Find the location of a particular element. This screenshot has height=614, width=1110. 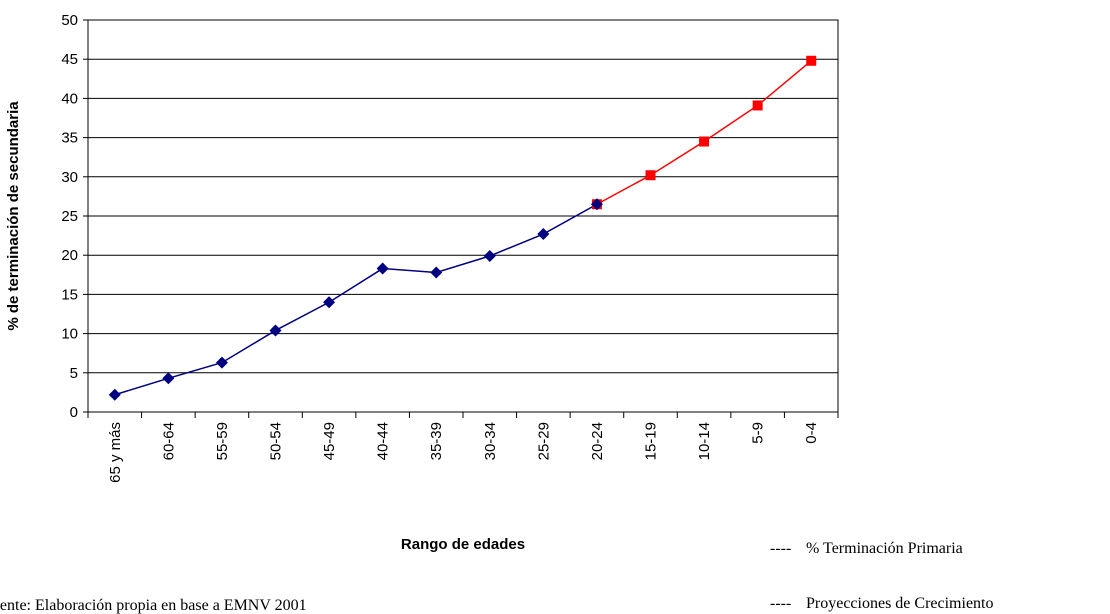

x-tick-label: 45-49 is located at coordinates (329, 441).